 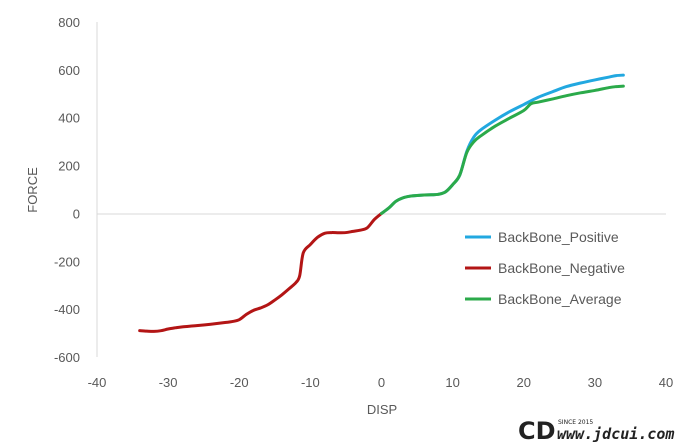 What do you see at coordinates (537, 431) in the screenshot?
I see `watermark-logo: CD` at bounding box center [537, 431].